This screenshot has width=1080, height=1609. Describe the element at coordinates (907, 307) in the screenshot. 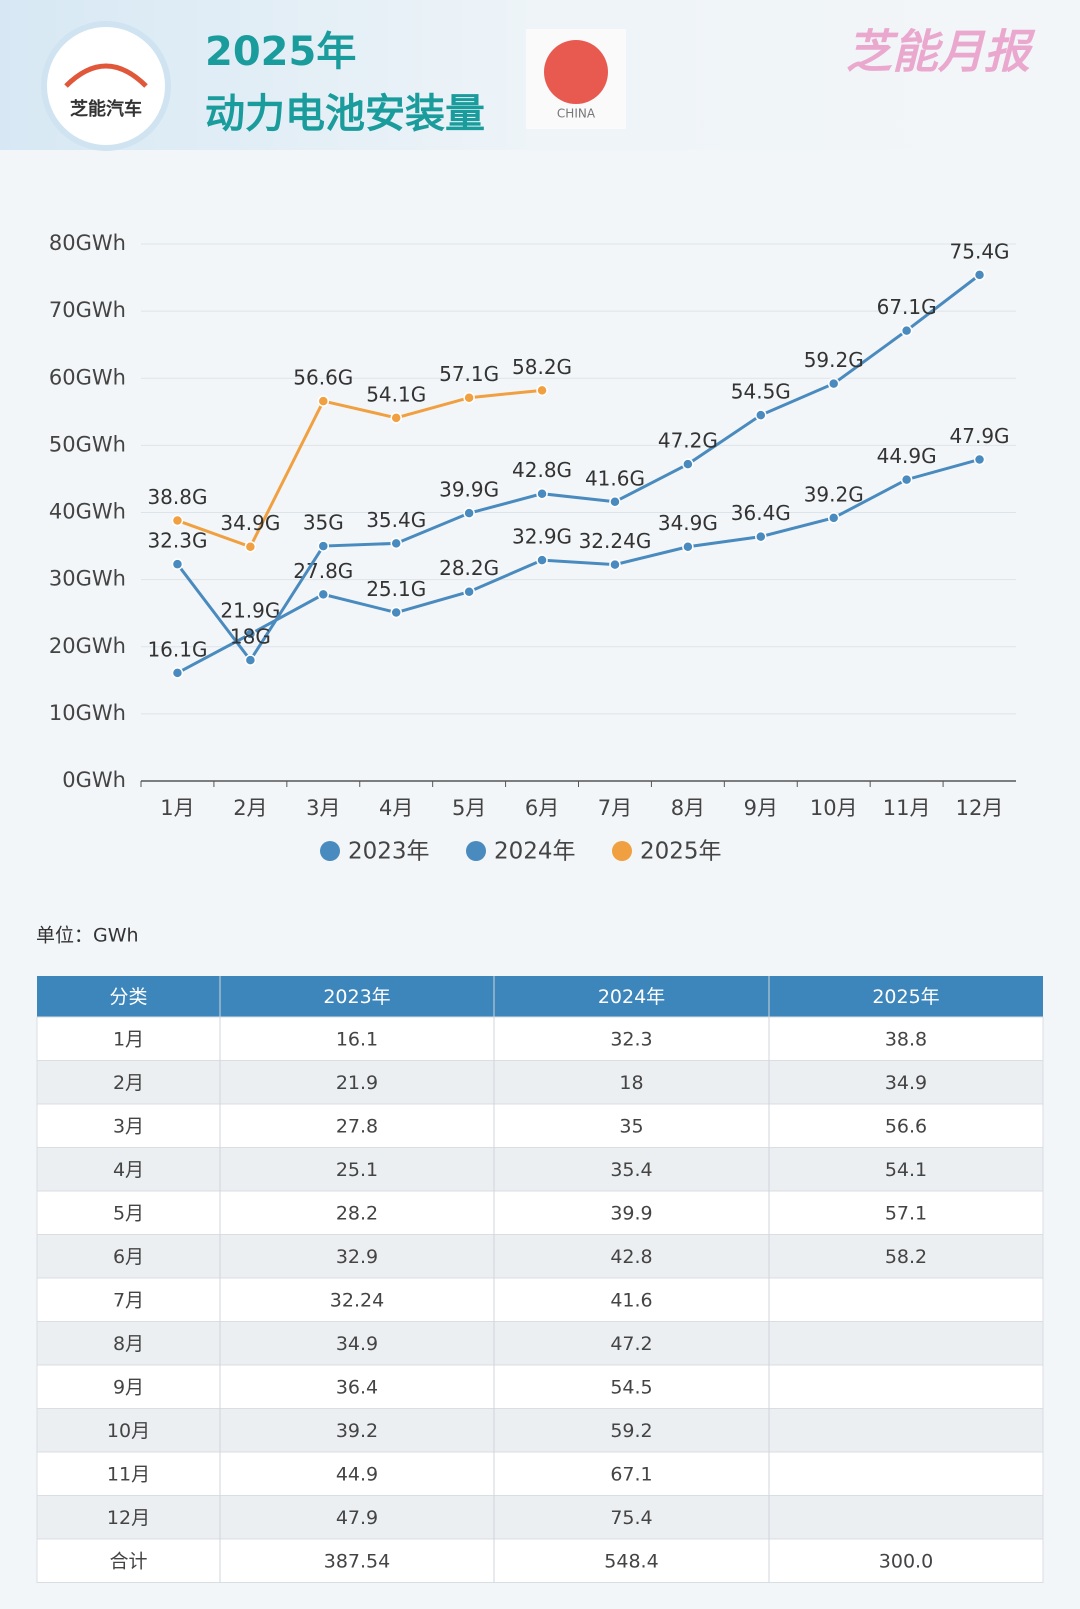

I see `data-label: 67.1G` at that location.